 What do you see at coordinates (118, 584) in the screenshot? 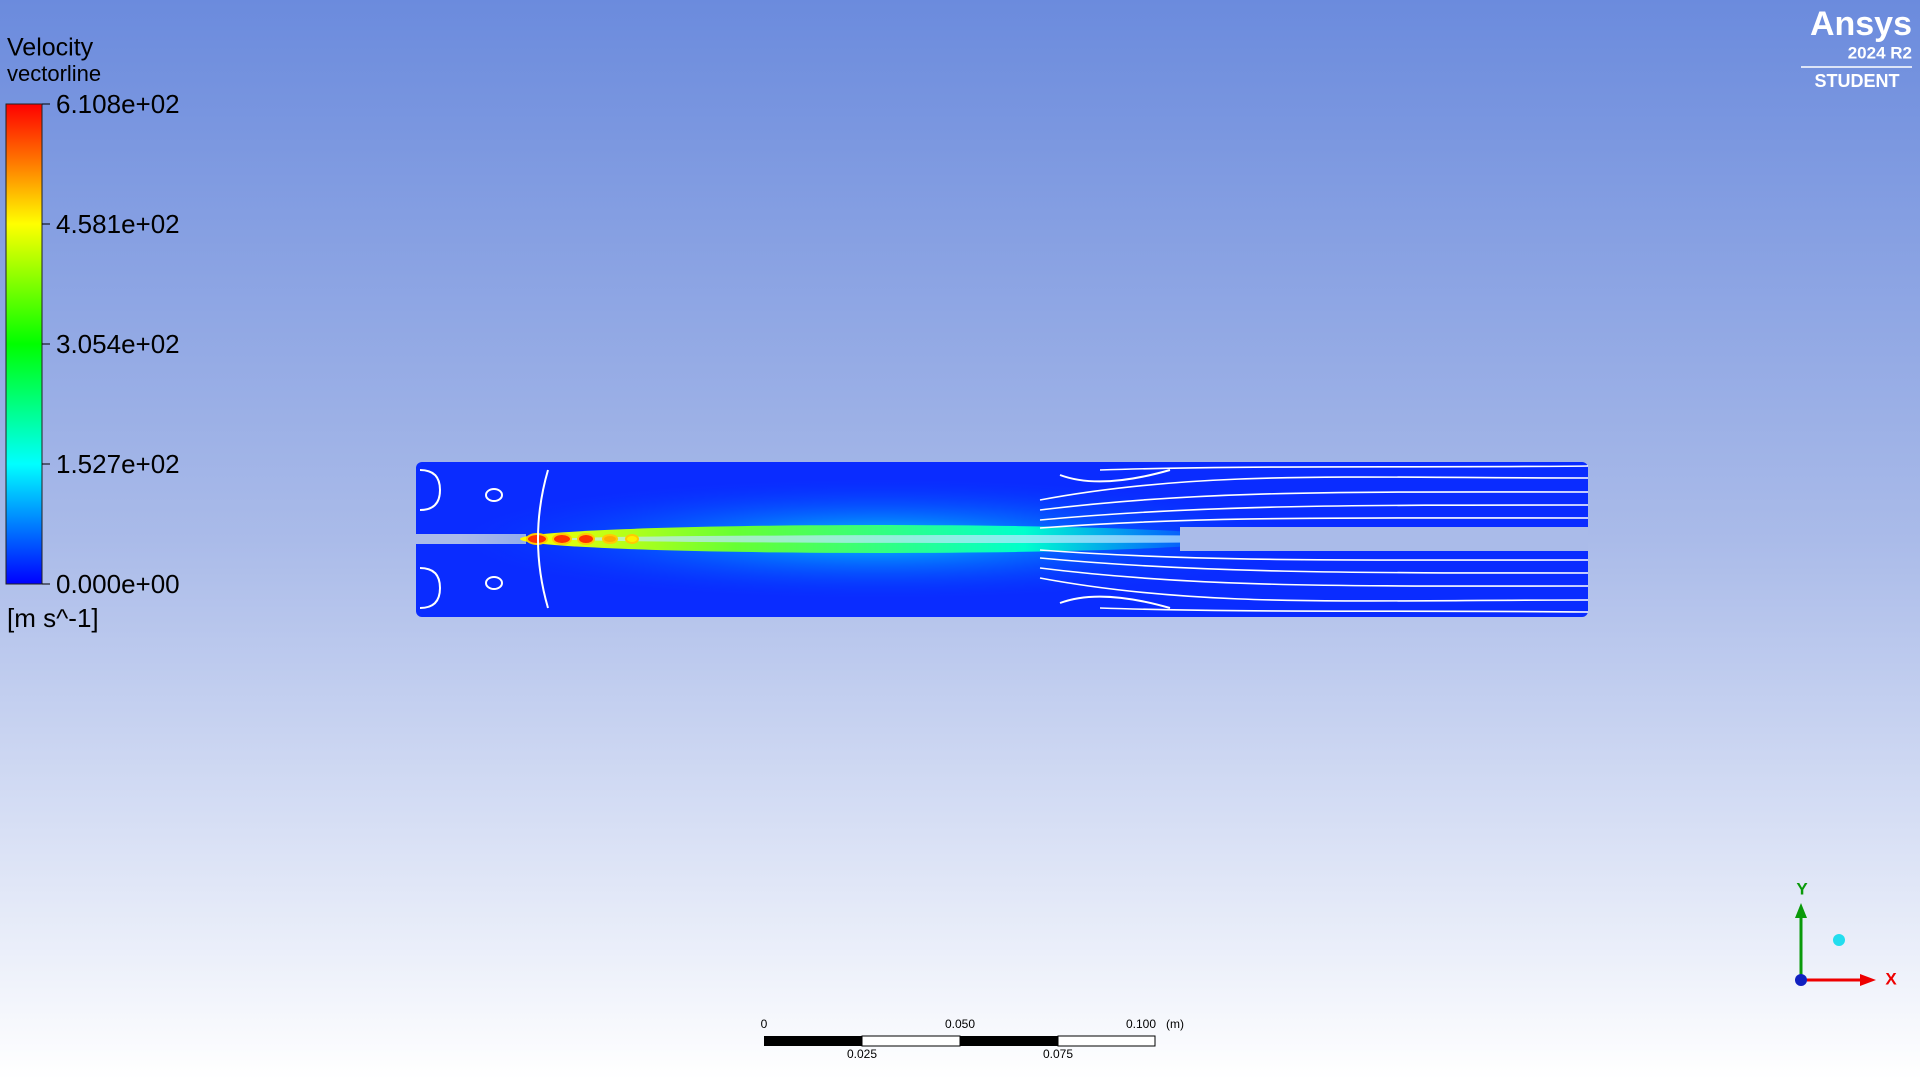
I see `legend-tick-label: 0.000e+00` at bounding box center [118, 584].